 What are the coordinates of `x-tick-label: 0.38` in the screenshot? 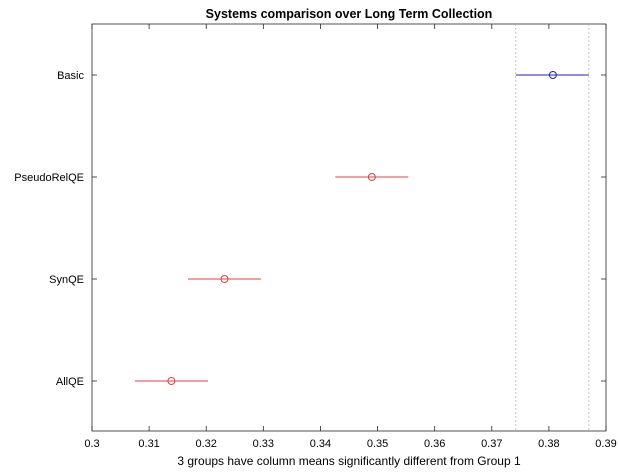 It's located at (548, 444).